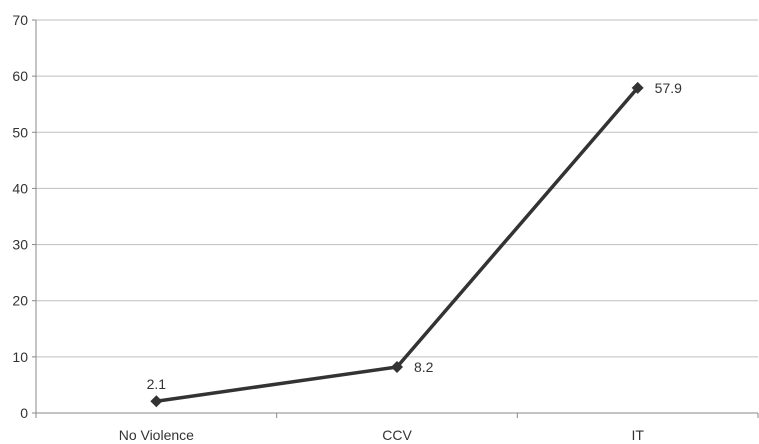 This screenshot has width=759, height=444. I want to click on y-tick-label: 0, so click(24, 413).